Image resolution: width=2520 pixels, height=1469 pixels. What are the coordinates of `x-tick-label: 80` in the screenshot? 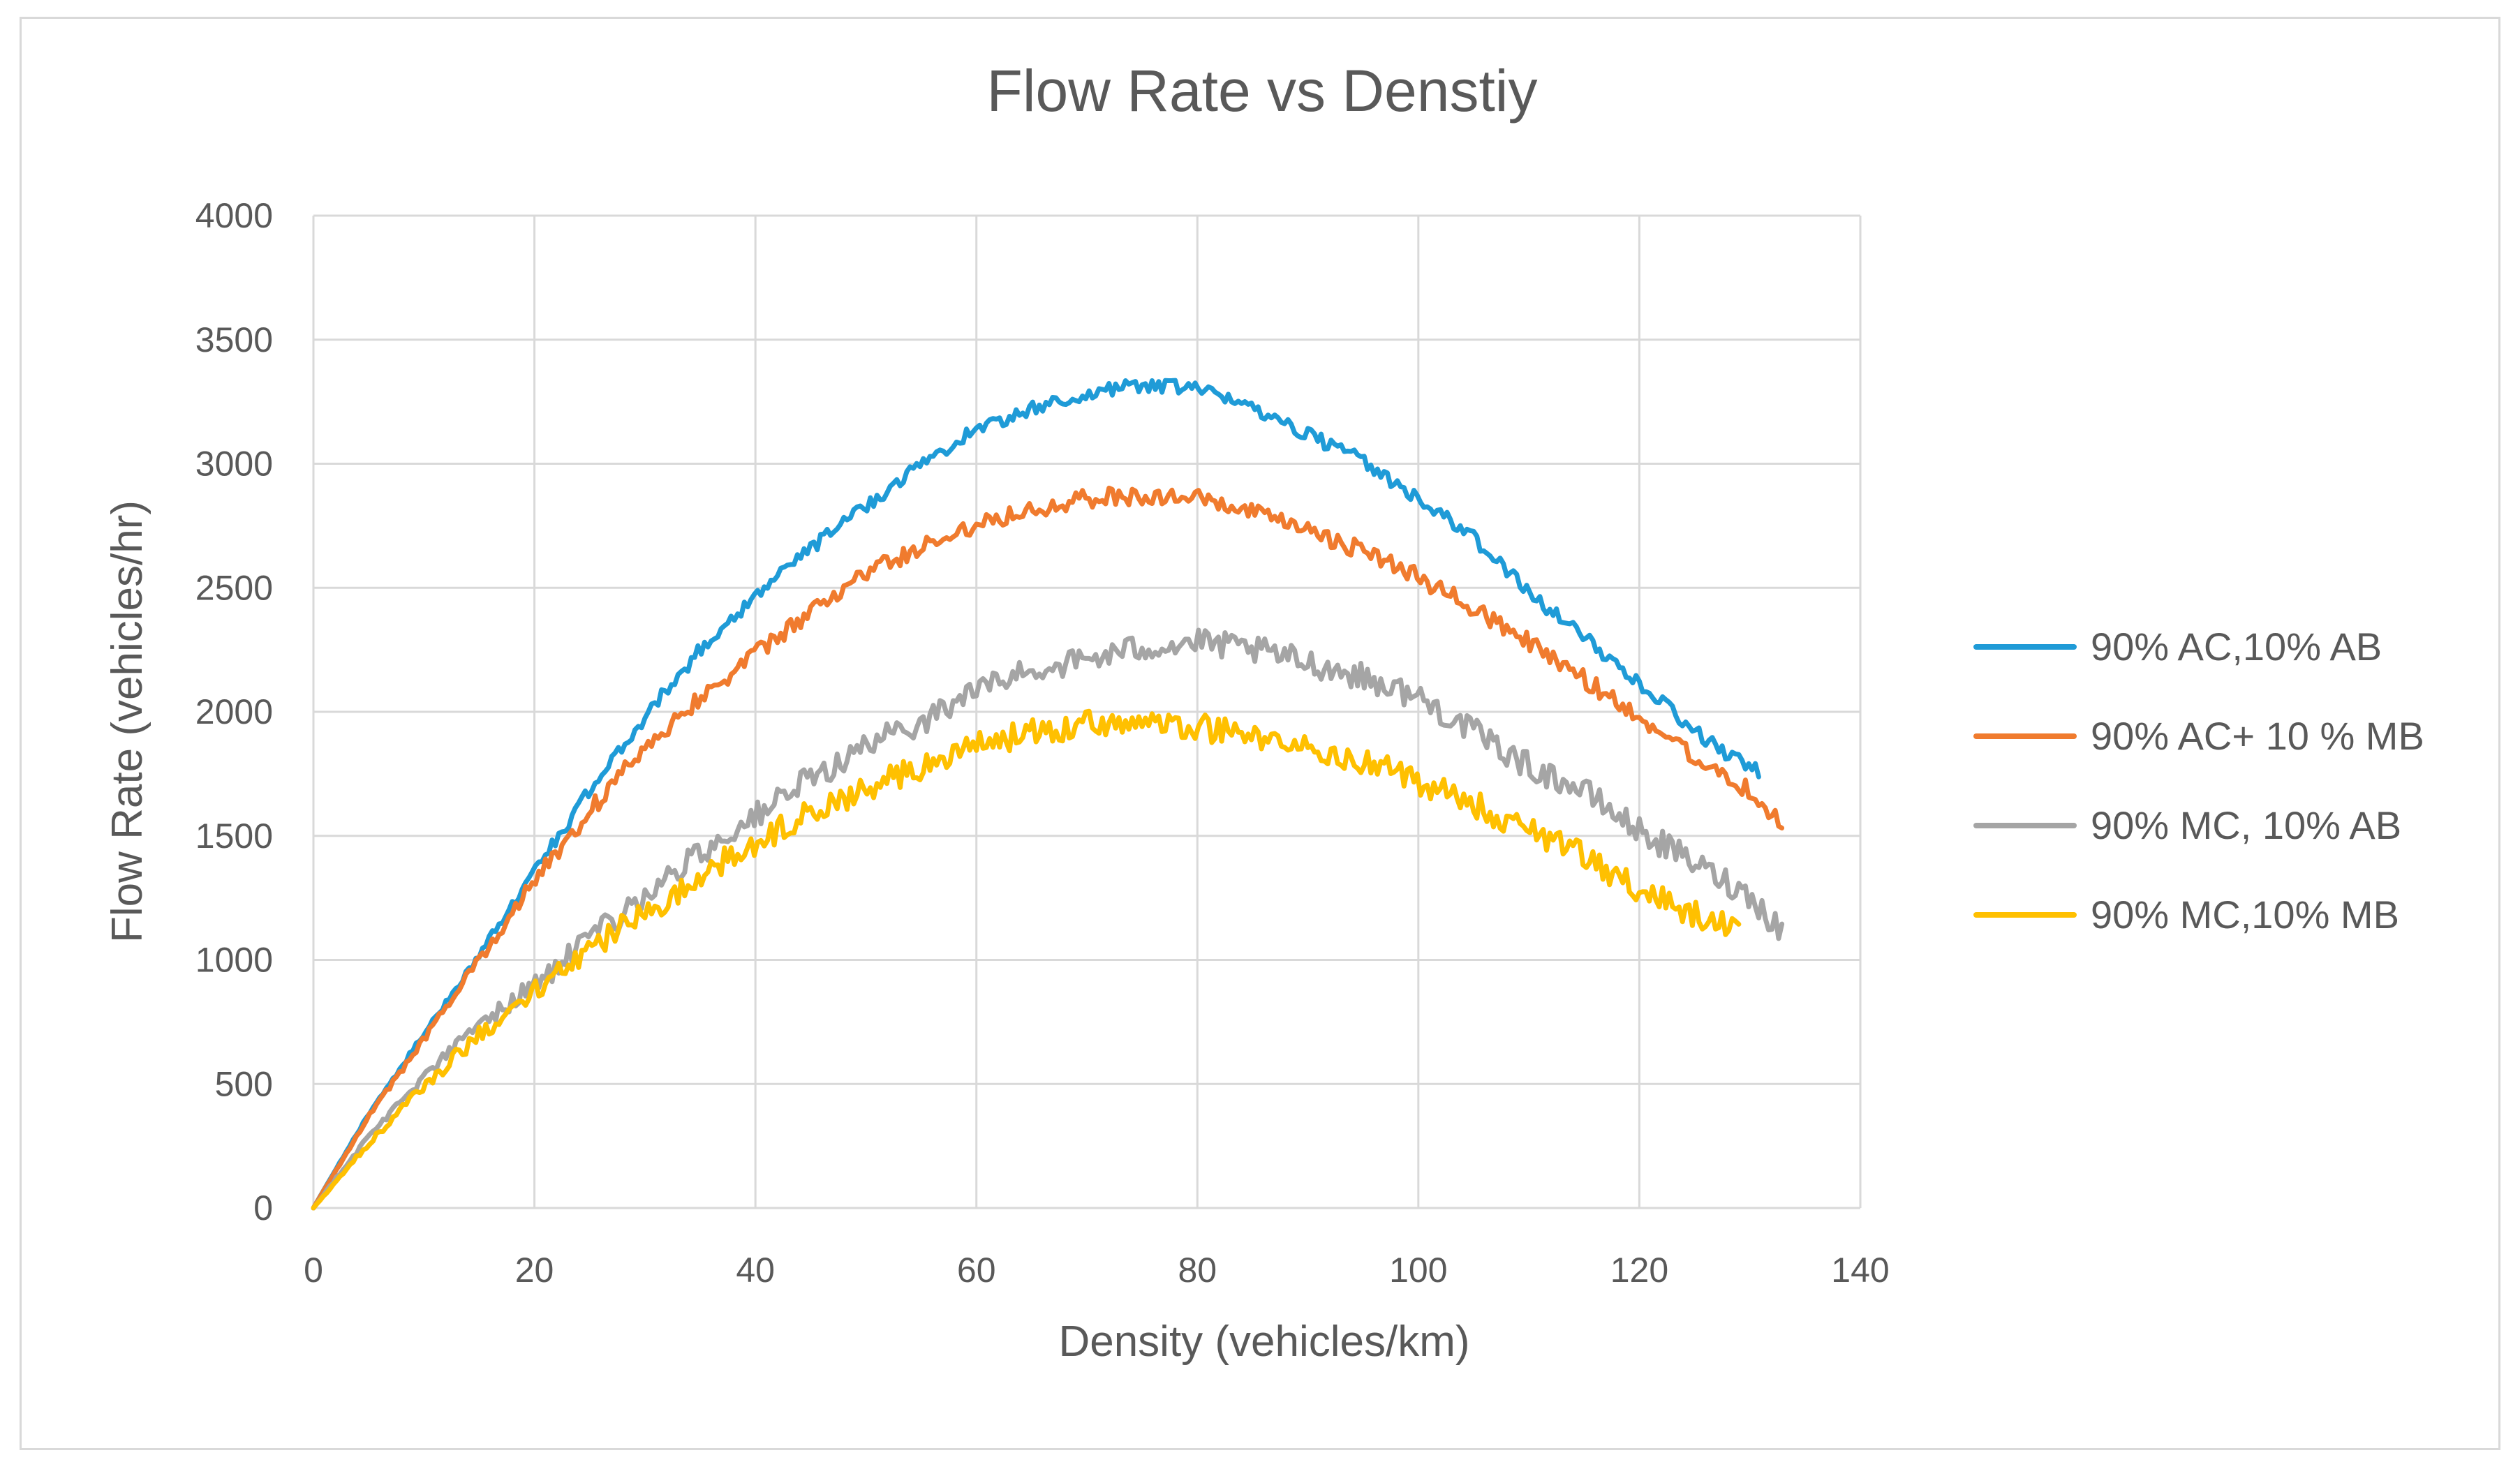 It's located at (1197, 1270).